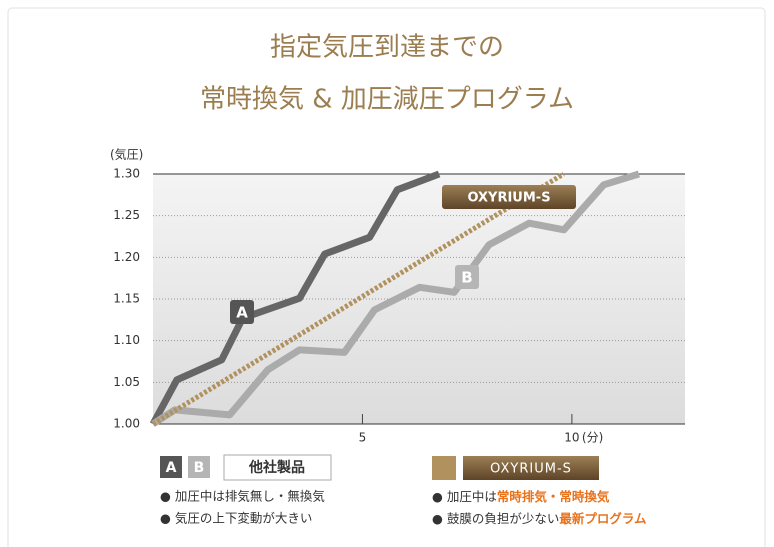 Image resolution: width=774 pixels, height=547 pixels. I want to click on y-tick-label: 1.10, so click(126, 340).